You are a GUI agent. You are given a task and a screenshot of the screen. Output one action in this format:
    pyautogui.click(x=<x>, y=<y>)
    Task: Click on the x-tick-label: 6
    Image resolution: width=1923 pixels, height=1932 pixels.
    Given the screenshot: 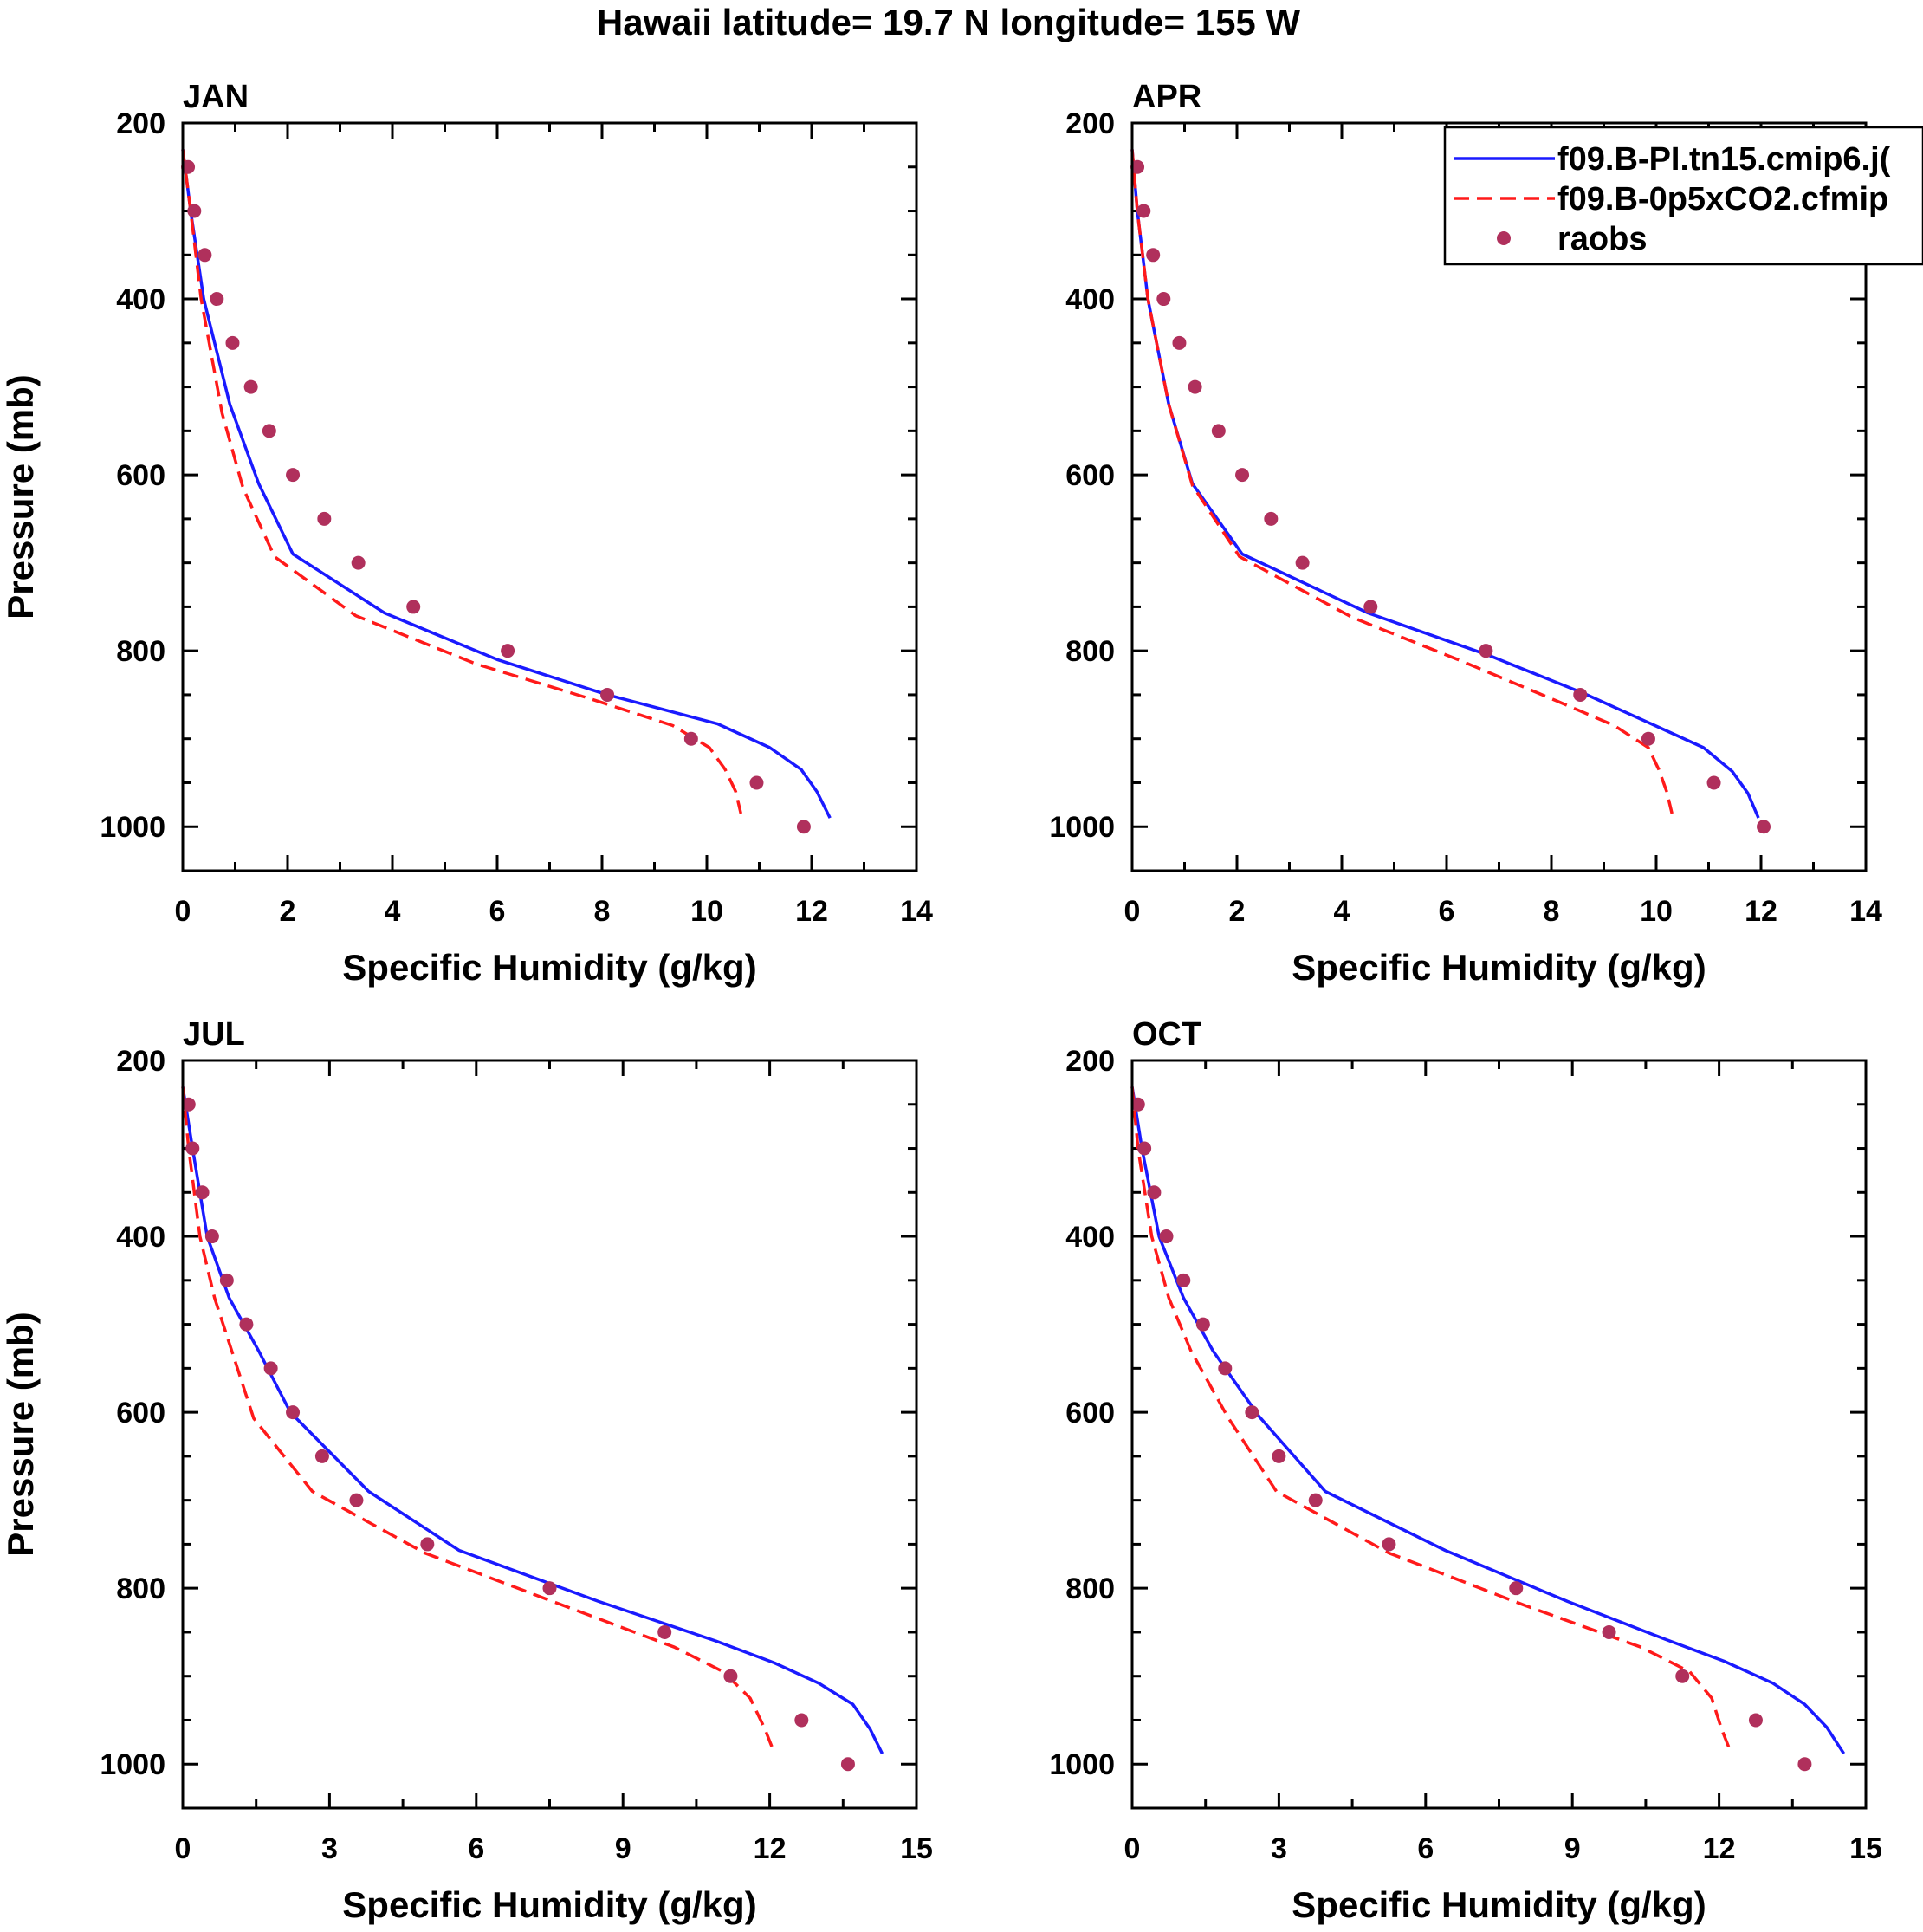 What is the action you would take?
    pyautogui.click(x=476, y=1848)
    